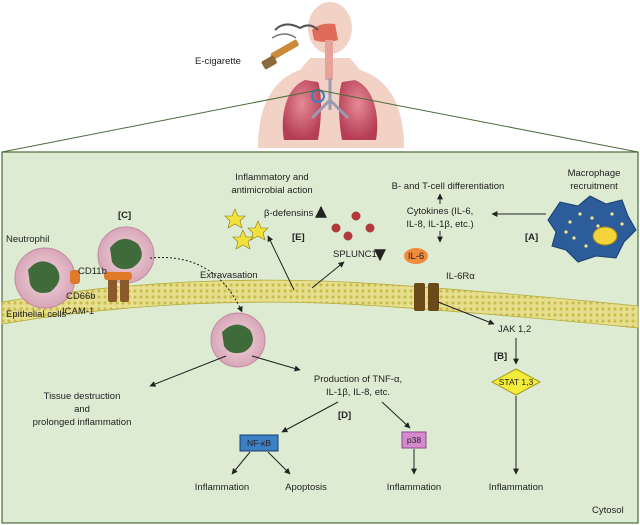 This screenshot has width=640, height=525. I want to click on bt-differentiation-label: B- and T-cell differentiation, so click(448, 186).